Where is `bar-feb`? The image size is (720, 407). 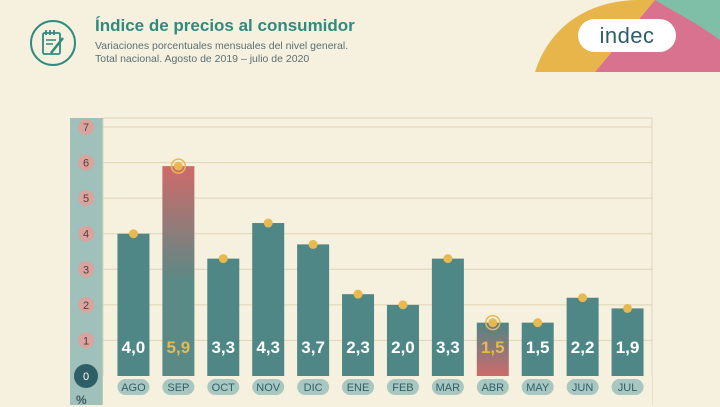 bar-feb is located at coordinates (402, 340).